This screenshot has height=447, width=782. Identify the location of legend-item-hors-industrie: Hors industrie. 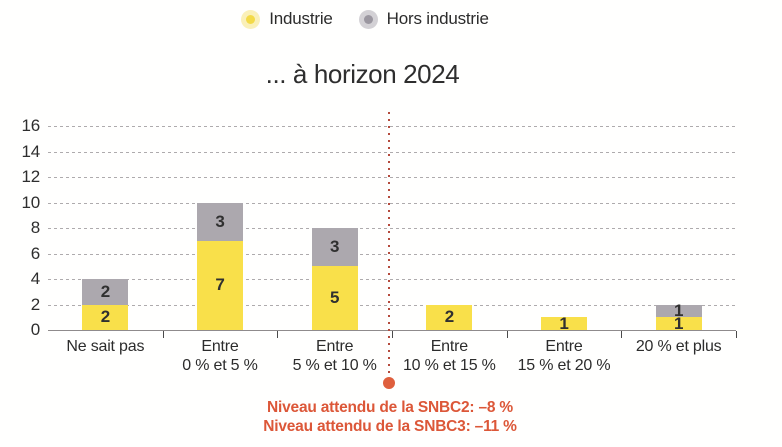
(423, 19).